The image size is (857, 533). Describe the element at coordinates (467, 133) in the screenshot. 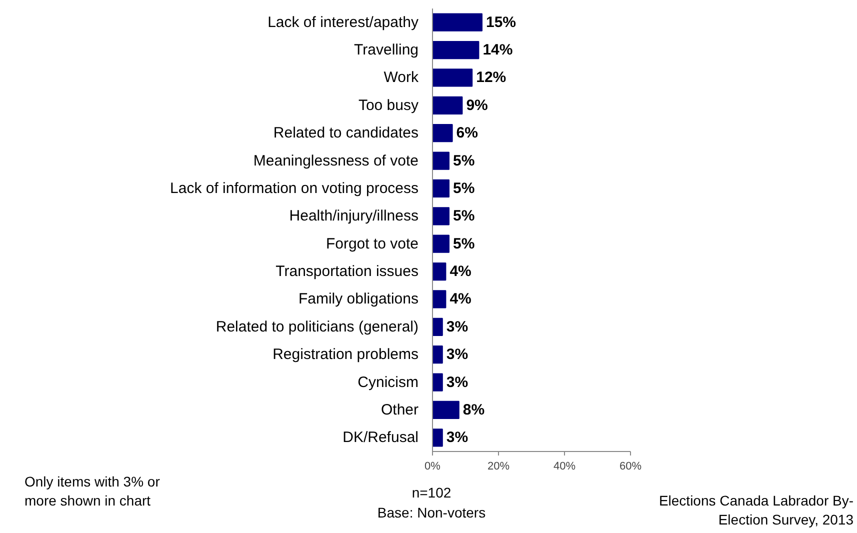

I see `data-label: 6%` at that location.